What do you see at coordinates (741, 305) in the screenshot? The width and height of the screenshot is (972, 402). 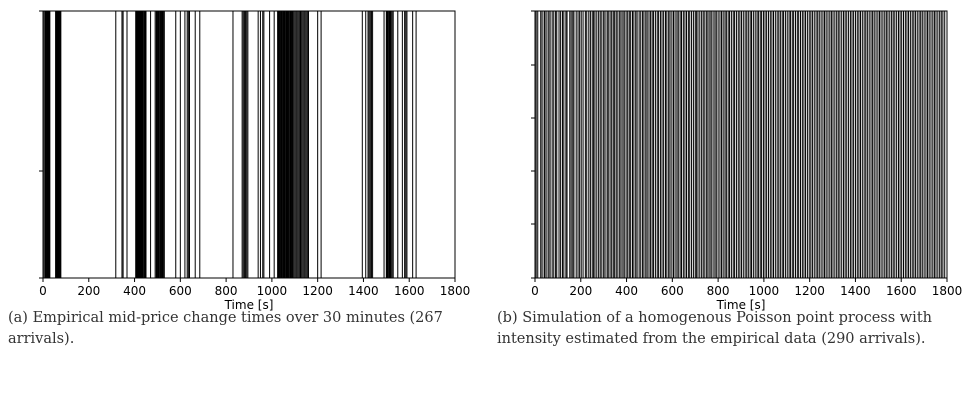 I see `panel-b-x-axis-label: Time [s]` at bounding box center [741, 305].